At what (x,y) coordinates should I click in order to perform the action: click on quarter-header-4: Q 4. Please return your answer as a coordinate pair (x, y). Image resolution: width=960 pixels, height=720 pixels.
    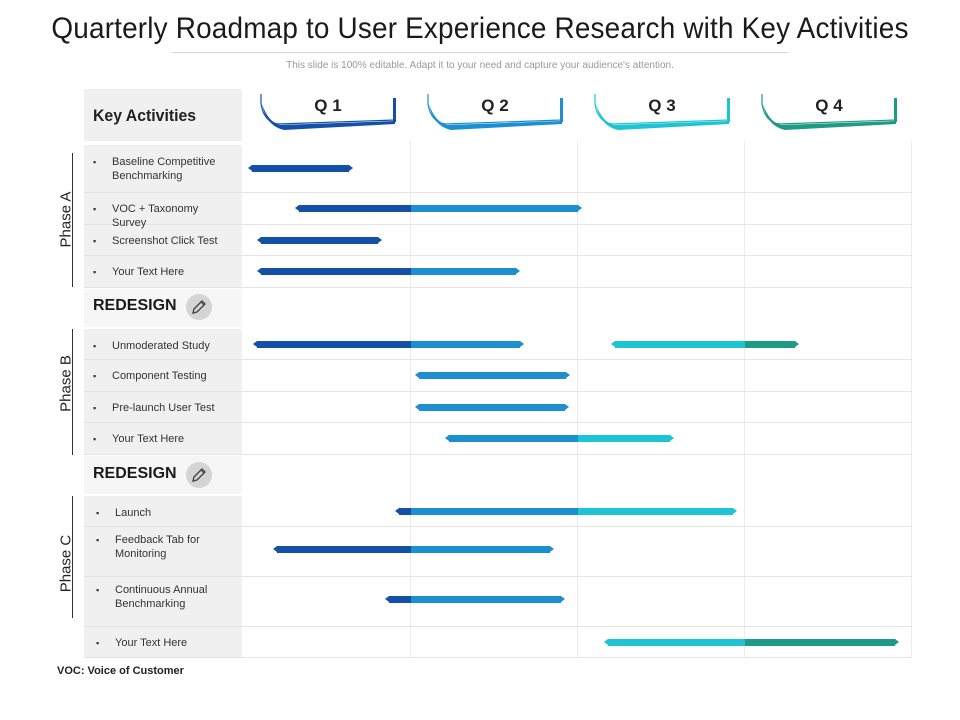
    Looking at the image, I should click on (829, 114).